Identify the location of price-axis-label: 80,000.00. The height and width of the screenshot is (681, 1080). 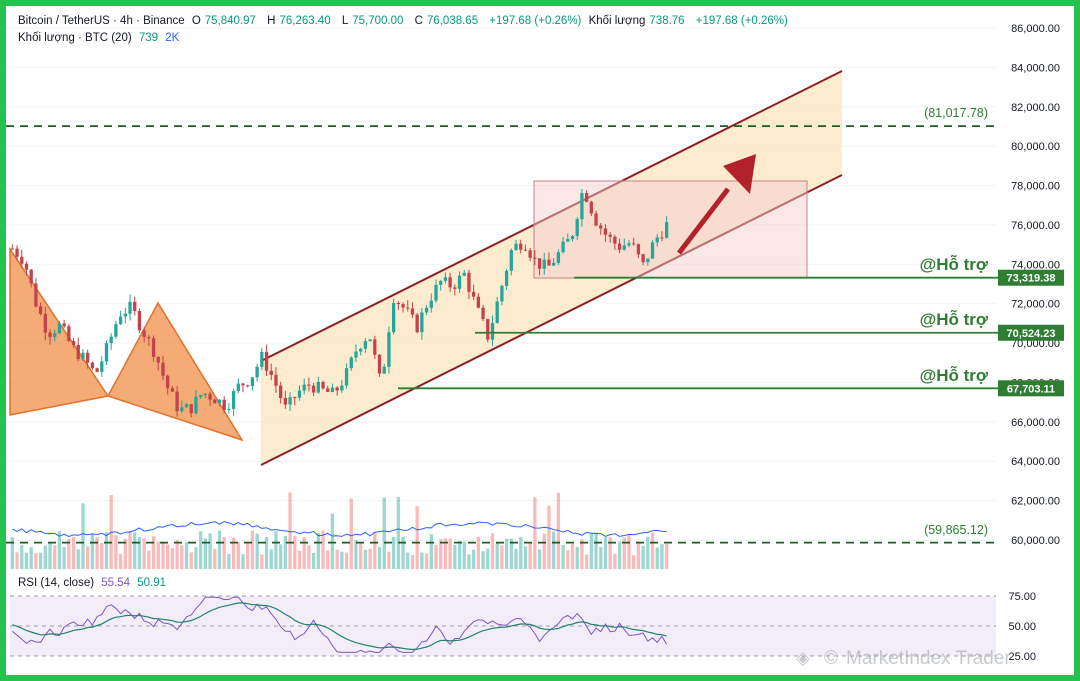
(1035, 147).